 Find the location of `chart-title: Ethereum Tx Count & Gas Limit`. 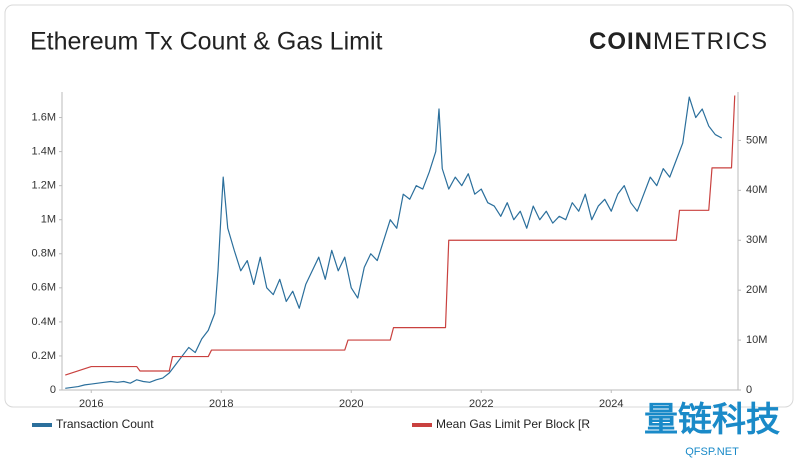

chart-title: Ethereum Tx Count & Gas Limit is located at coordinates (206, 42).